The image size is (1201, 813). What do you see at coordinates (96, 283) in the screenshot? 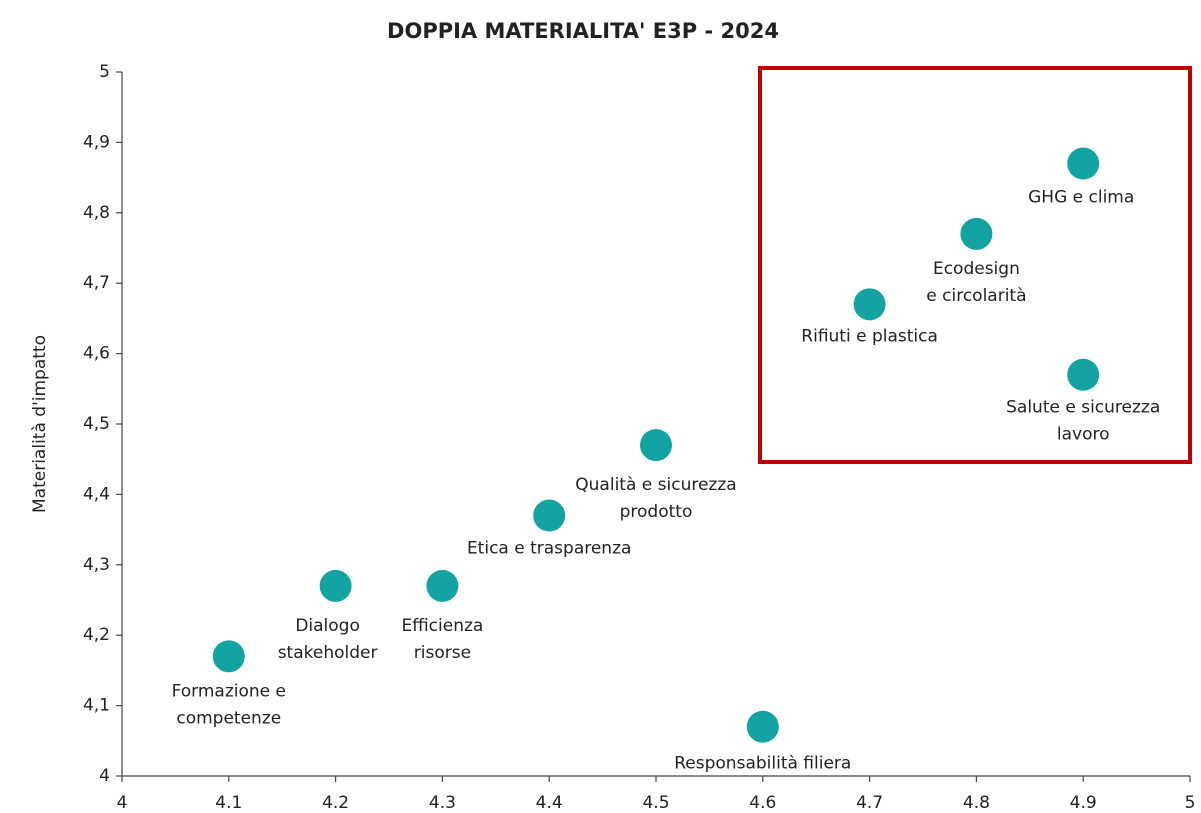
I see `y-tick-label: 4,7` at bounding box center [96, 283].